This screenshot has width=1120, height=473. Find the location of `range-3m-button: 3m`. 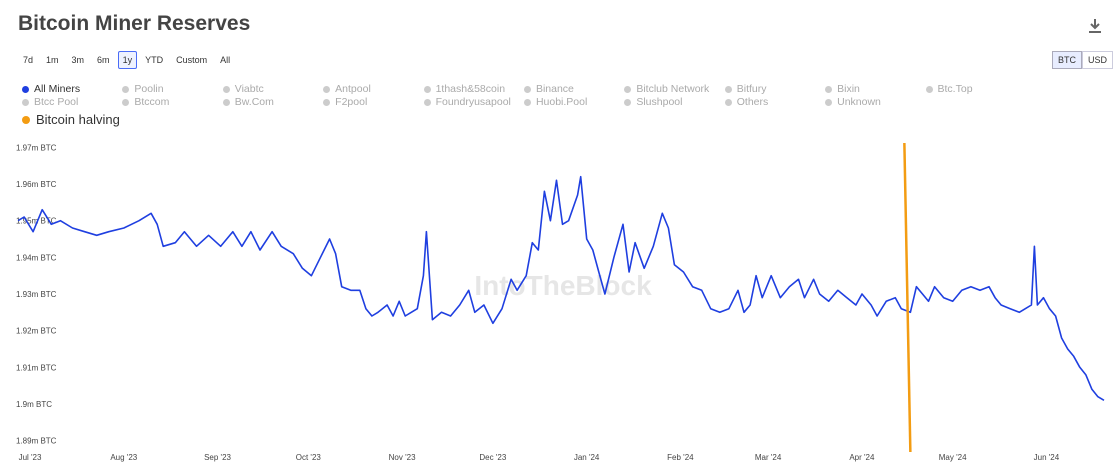

range-3m-button: 3m is located at coordinates (78, 60).